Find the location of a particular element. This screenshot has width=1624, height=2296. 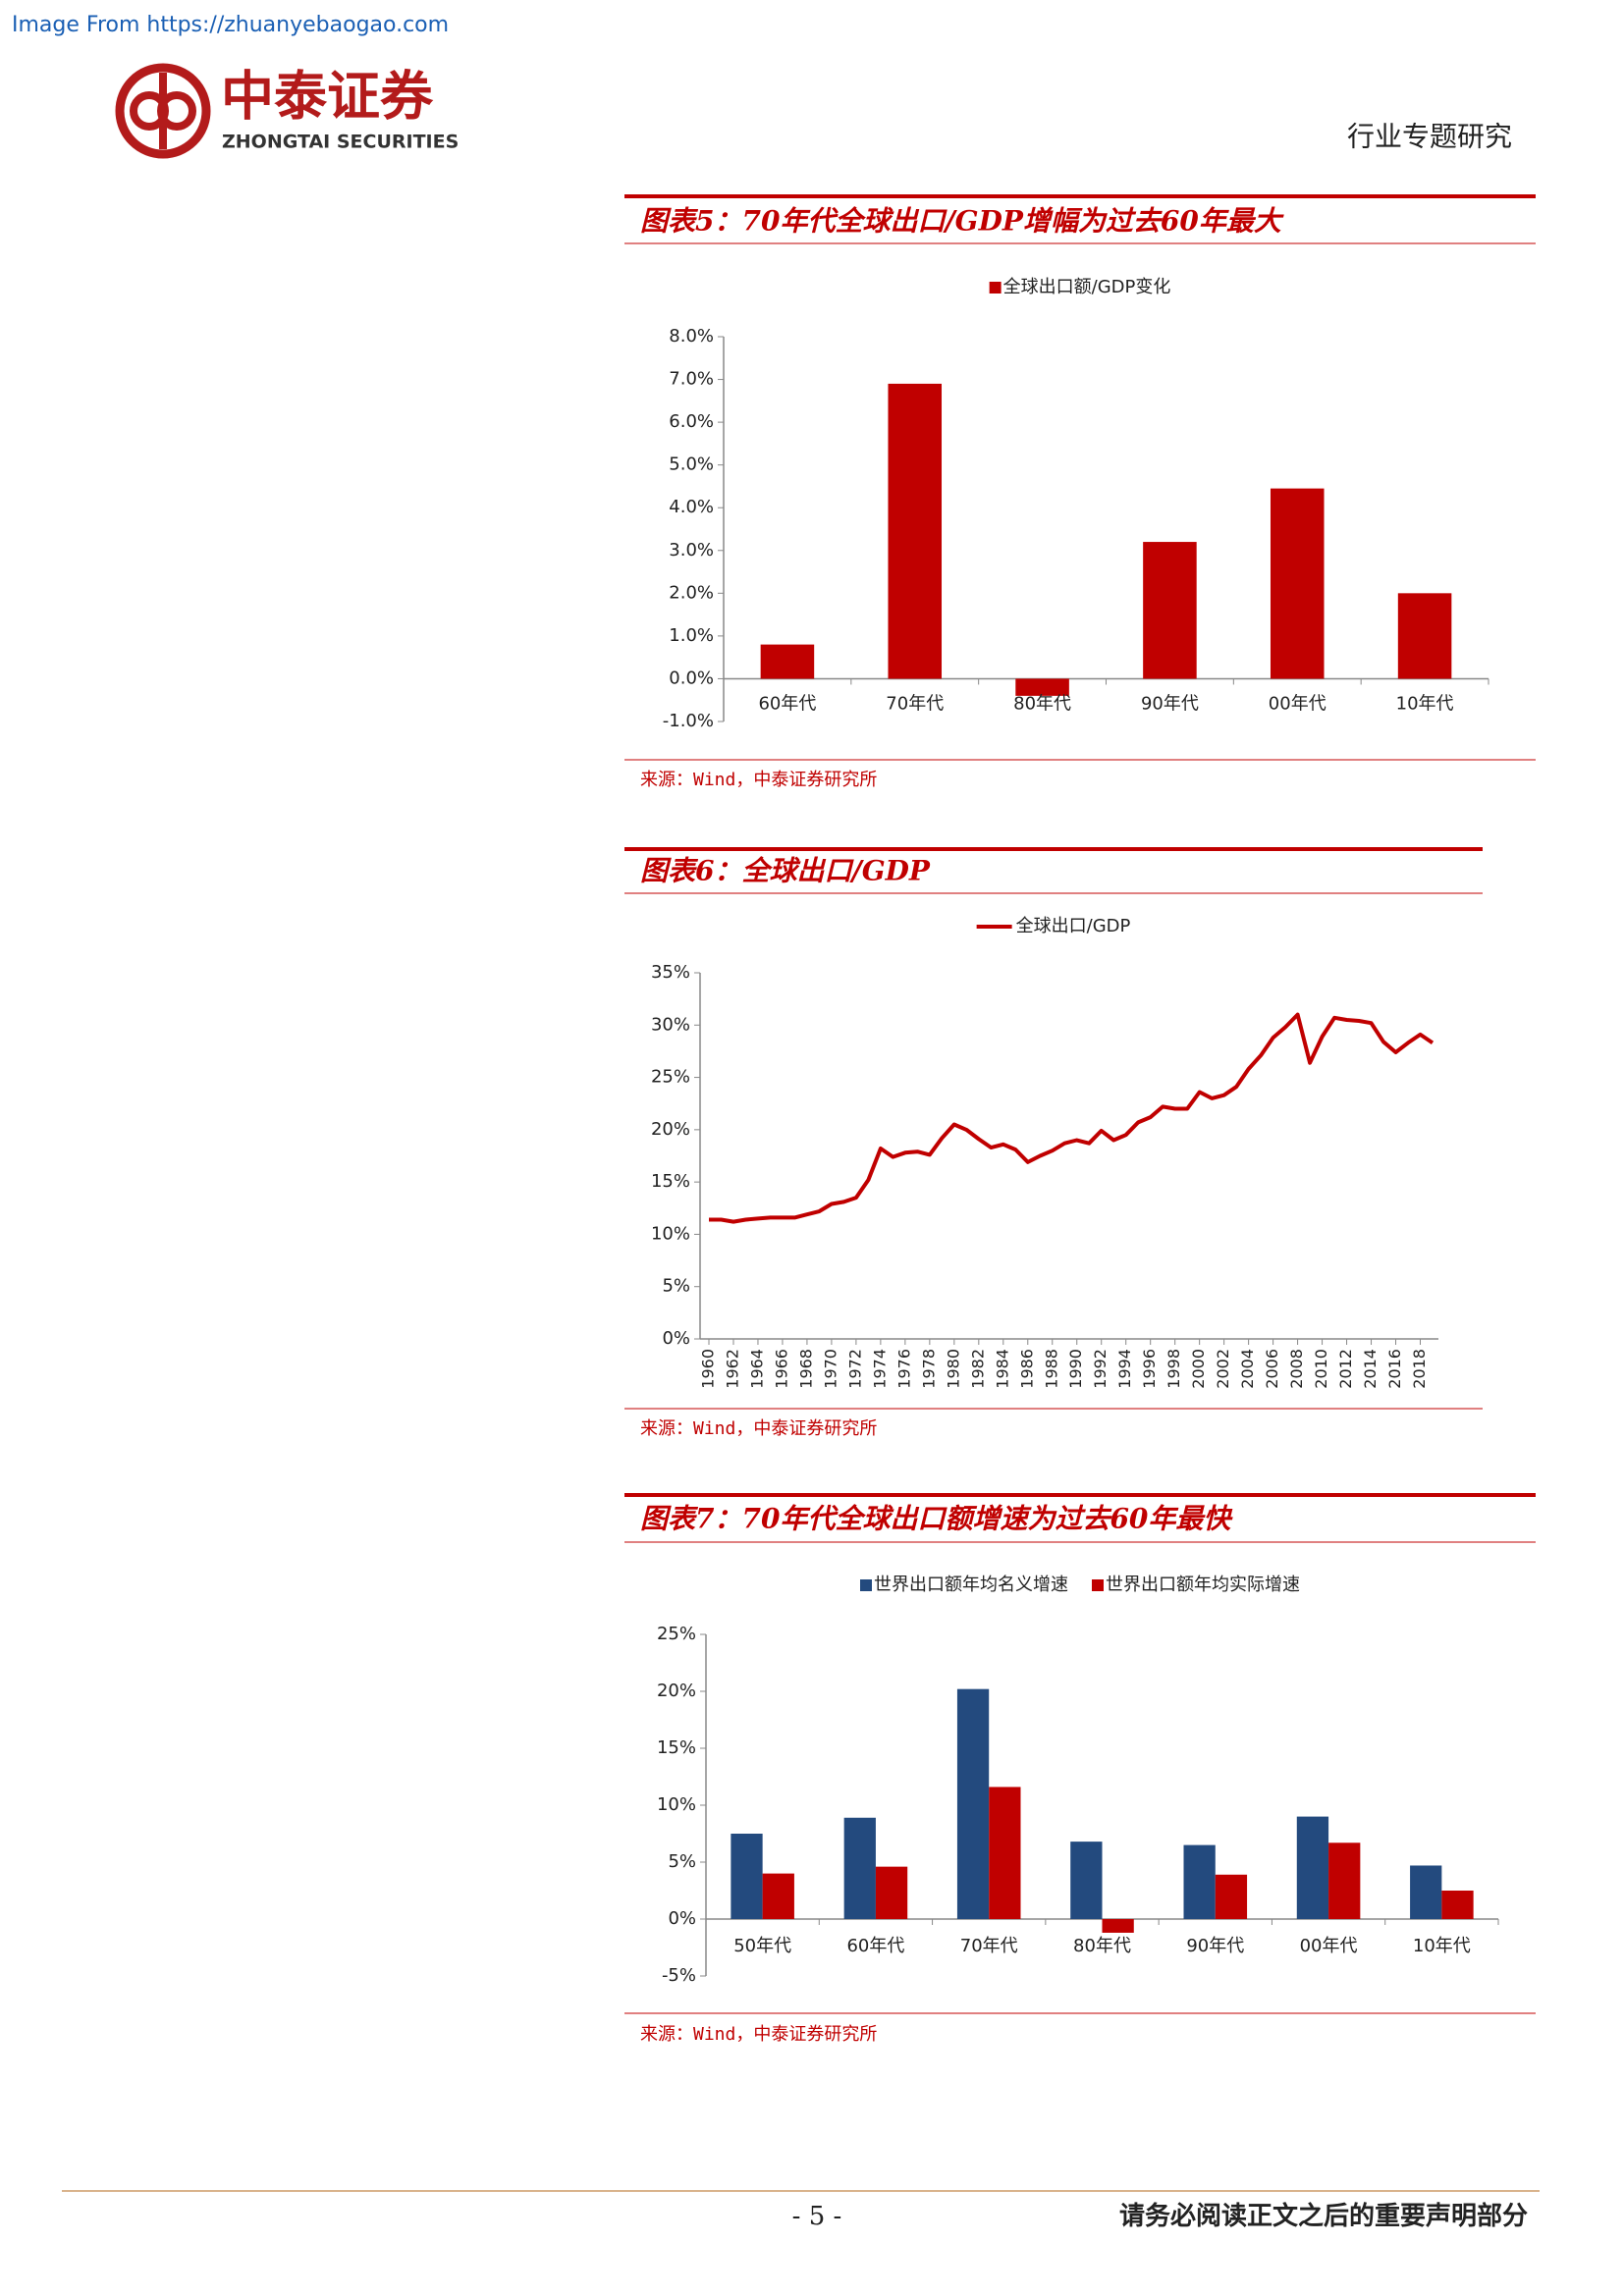

section-label: 行业专题研究 is located at coordinates (1429, 137).